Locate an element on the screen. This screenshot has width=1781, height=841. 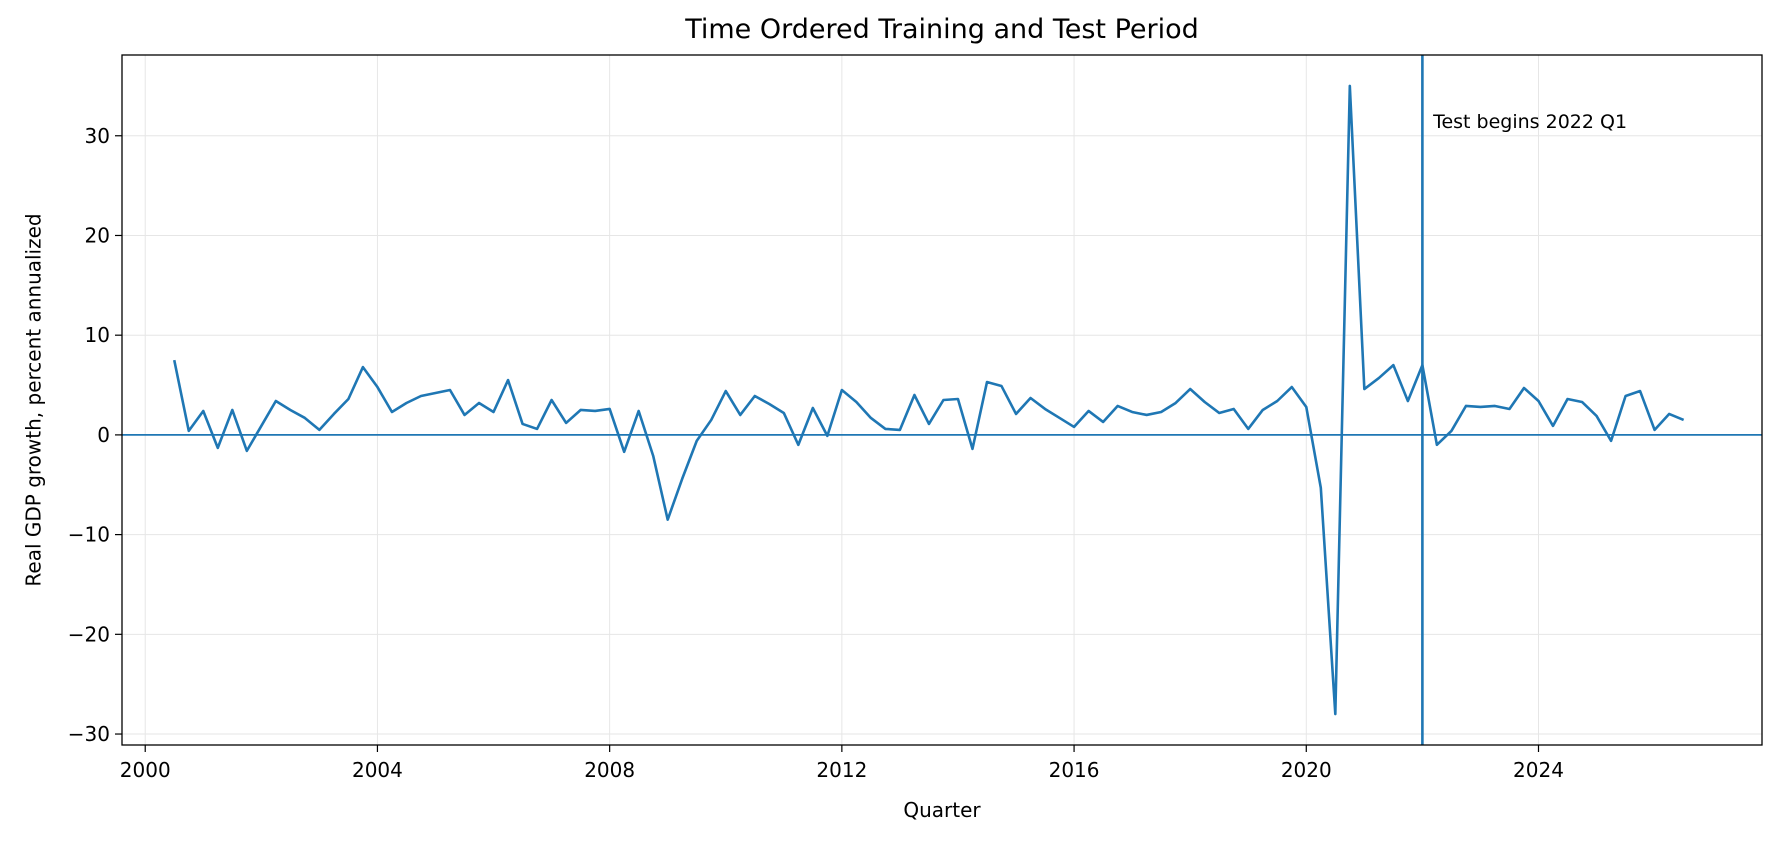
y-tick-label: 10 is located at coordinates (97, 335).